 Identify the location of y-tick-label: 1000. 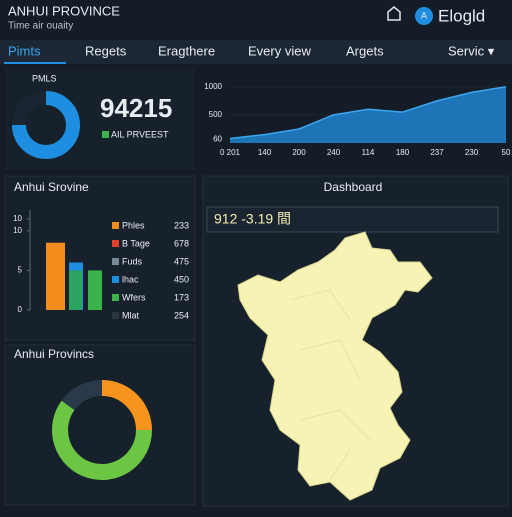
(213, 86).